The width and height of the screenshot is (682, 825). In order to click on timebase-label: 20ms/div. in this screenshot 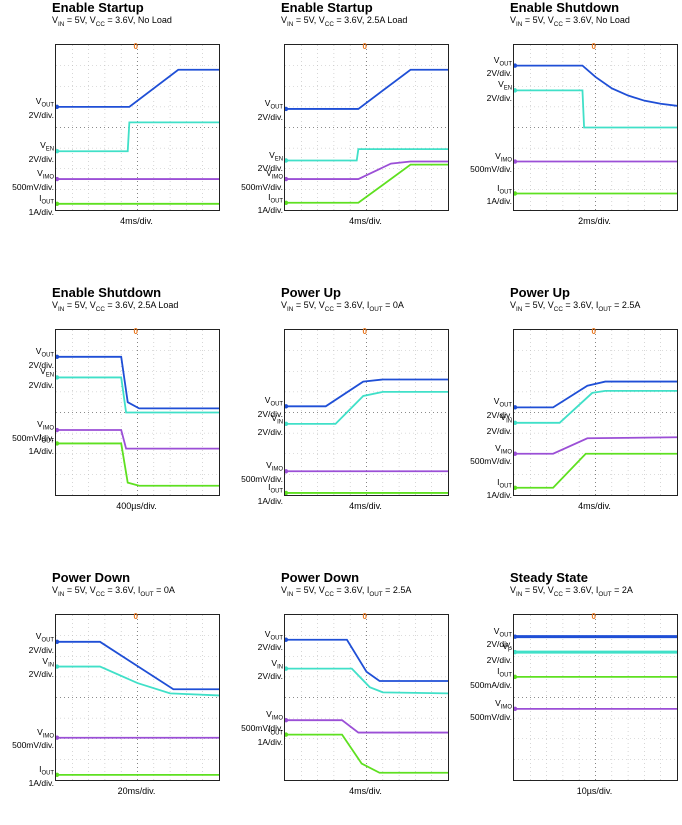, I will do `click(136, 791)`.